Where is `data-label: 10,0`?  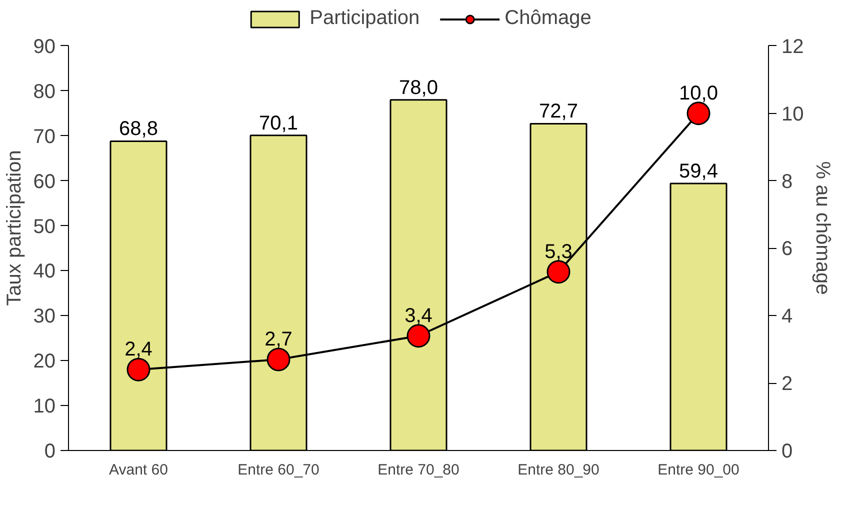
data-label: 10,0 is located at coordinates (698, 93).